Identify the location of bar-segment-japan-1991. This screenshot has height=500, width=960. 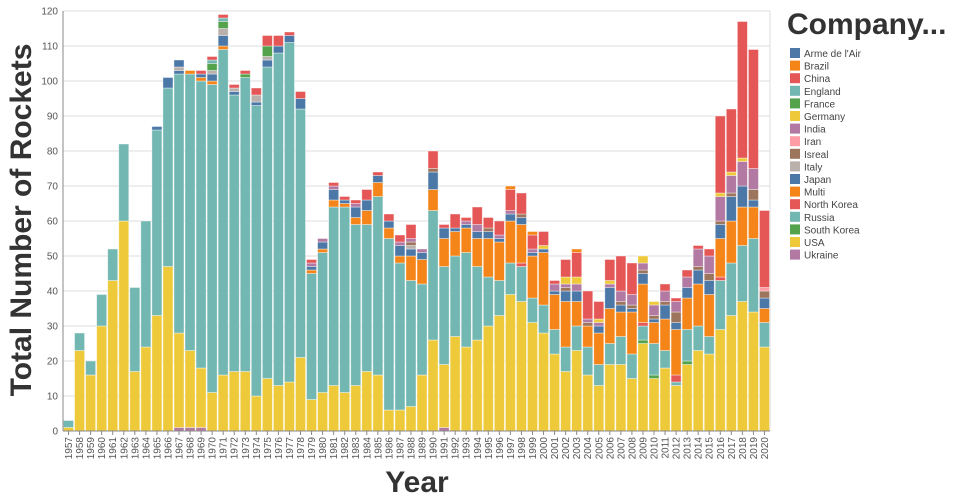
(444, 233).